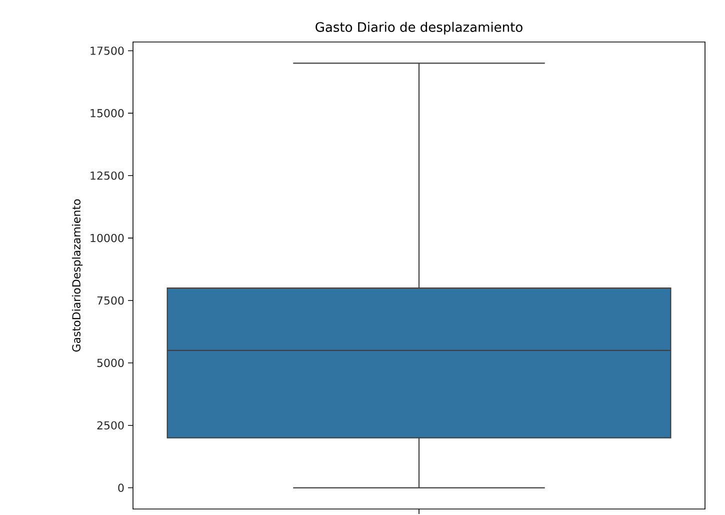 The height and width of the screenshot is (515, 725). What do you see at coordinates (107, 50) in the screenshot?
I see `y-tick-label: 17500` at bounding box center [107, 50].